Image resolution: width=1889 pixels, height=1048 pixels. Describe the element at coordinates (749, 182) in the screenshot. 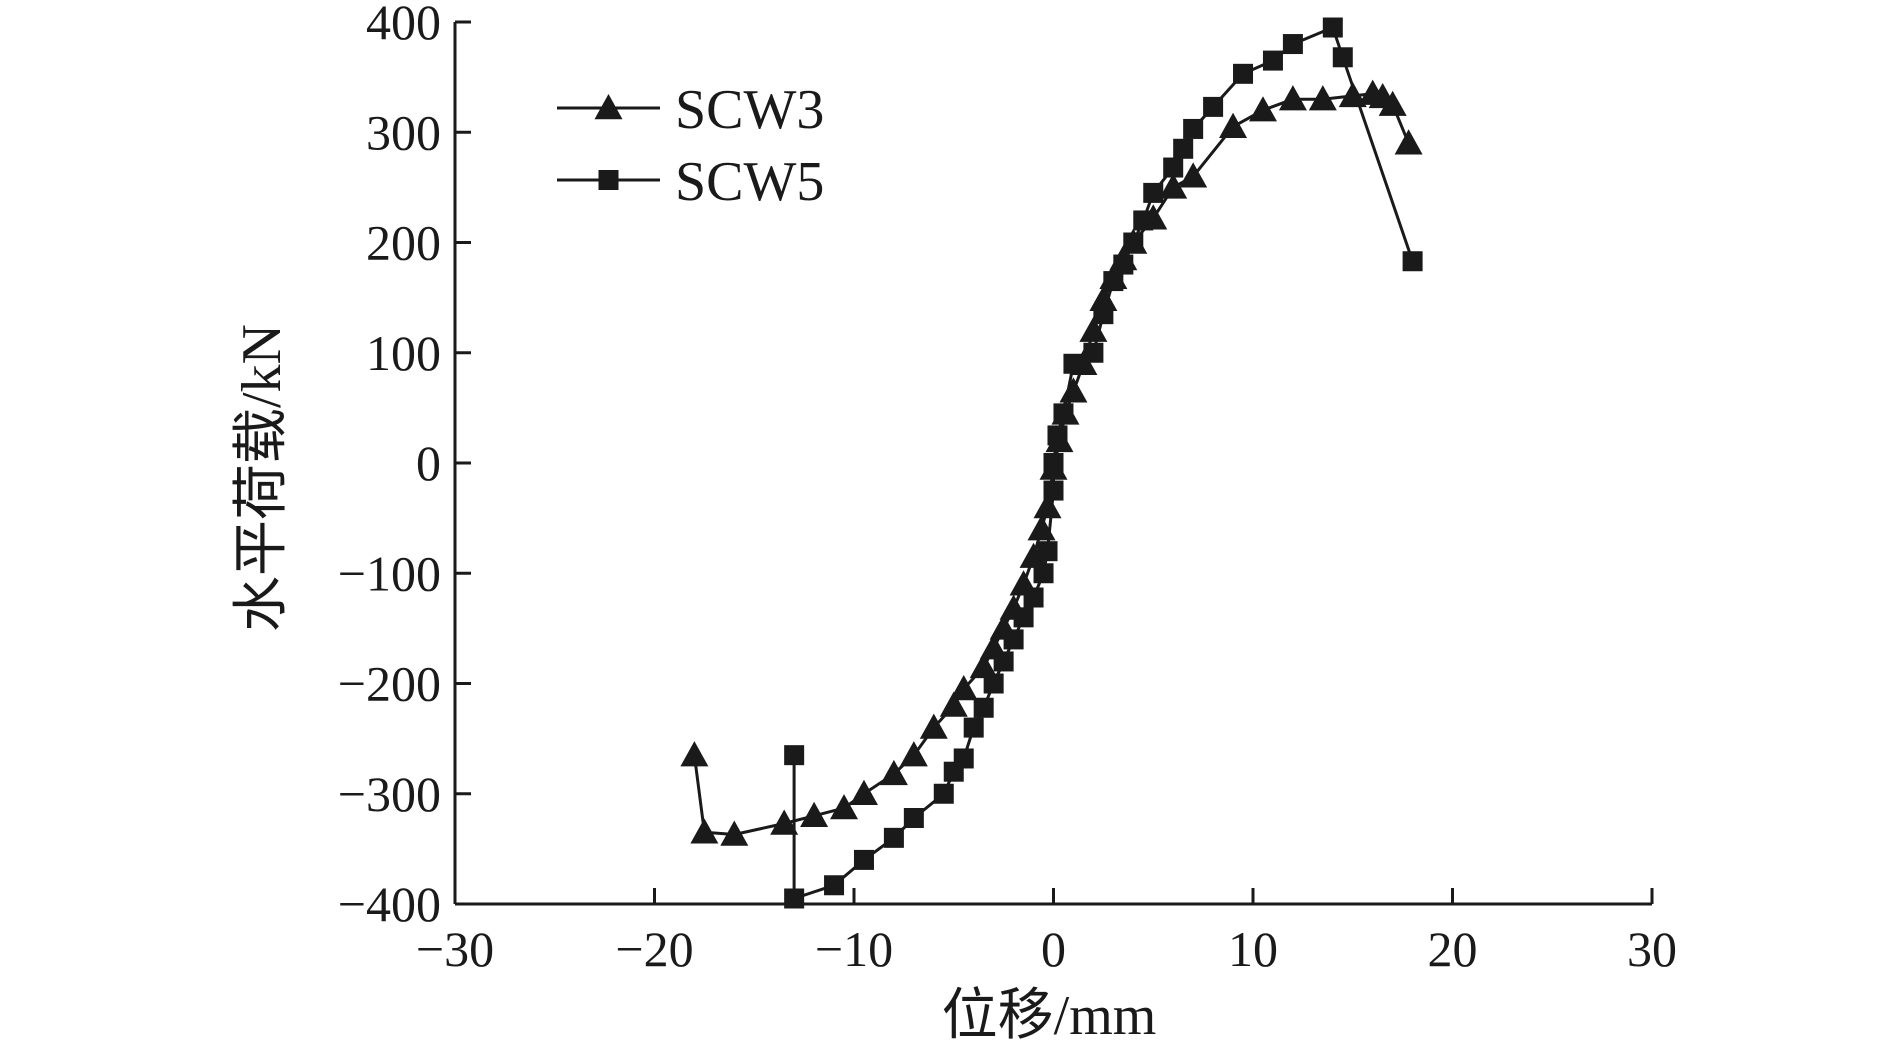

I see `legend-label: SCW5` at that location.